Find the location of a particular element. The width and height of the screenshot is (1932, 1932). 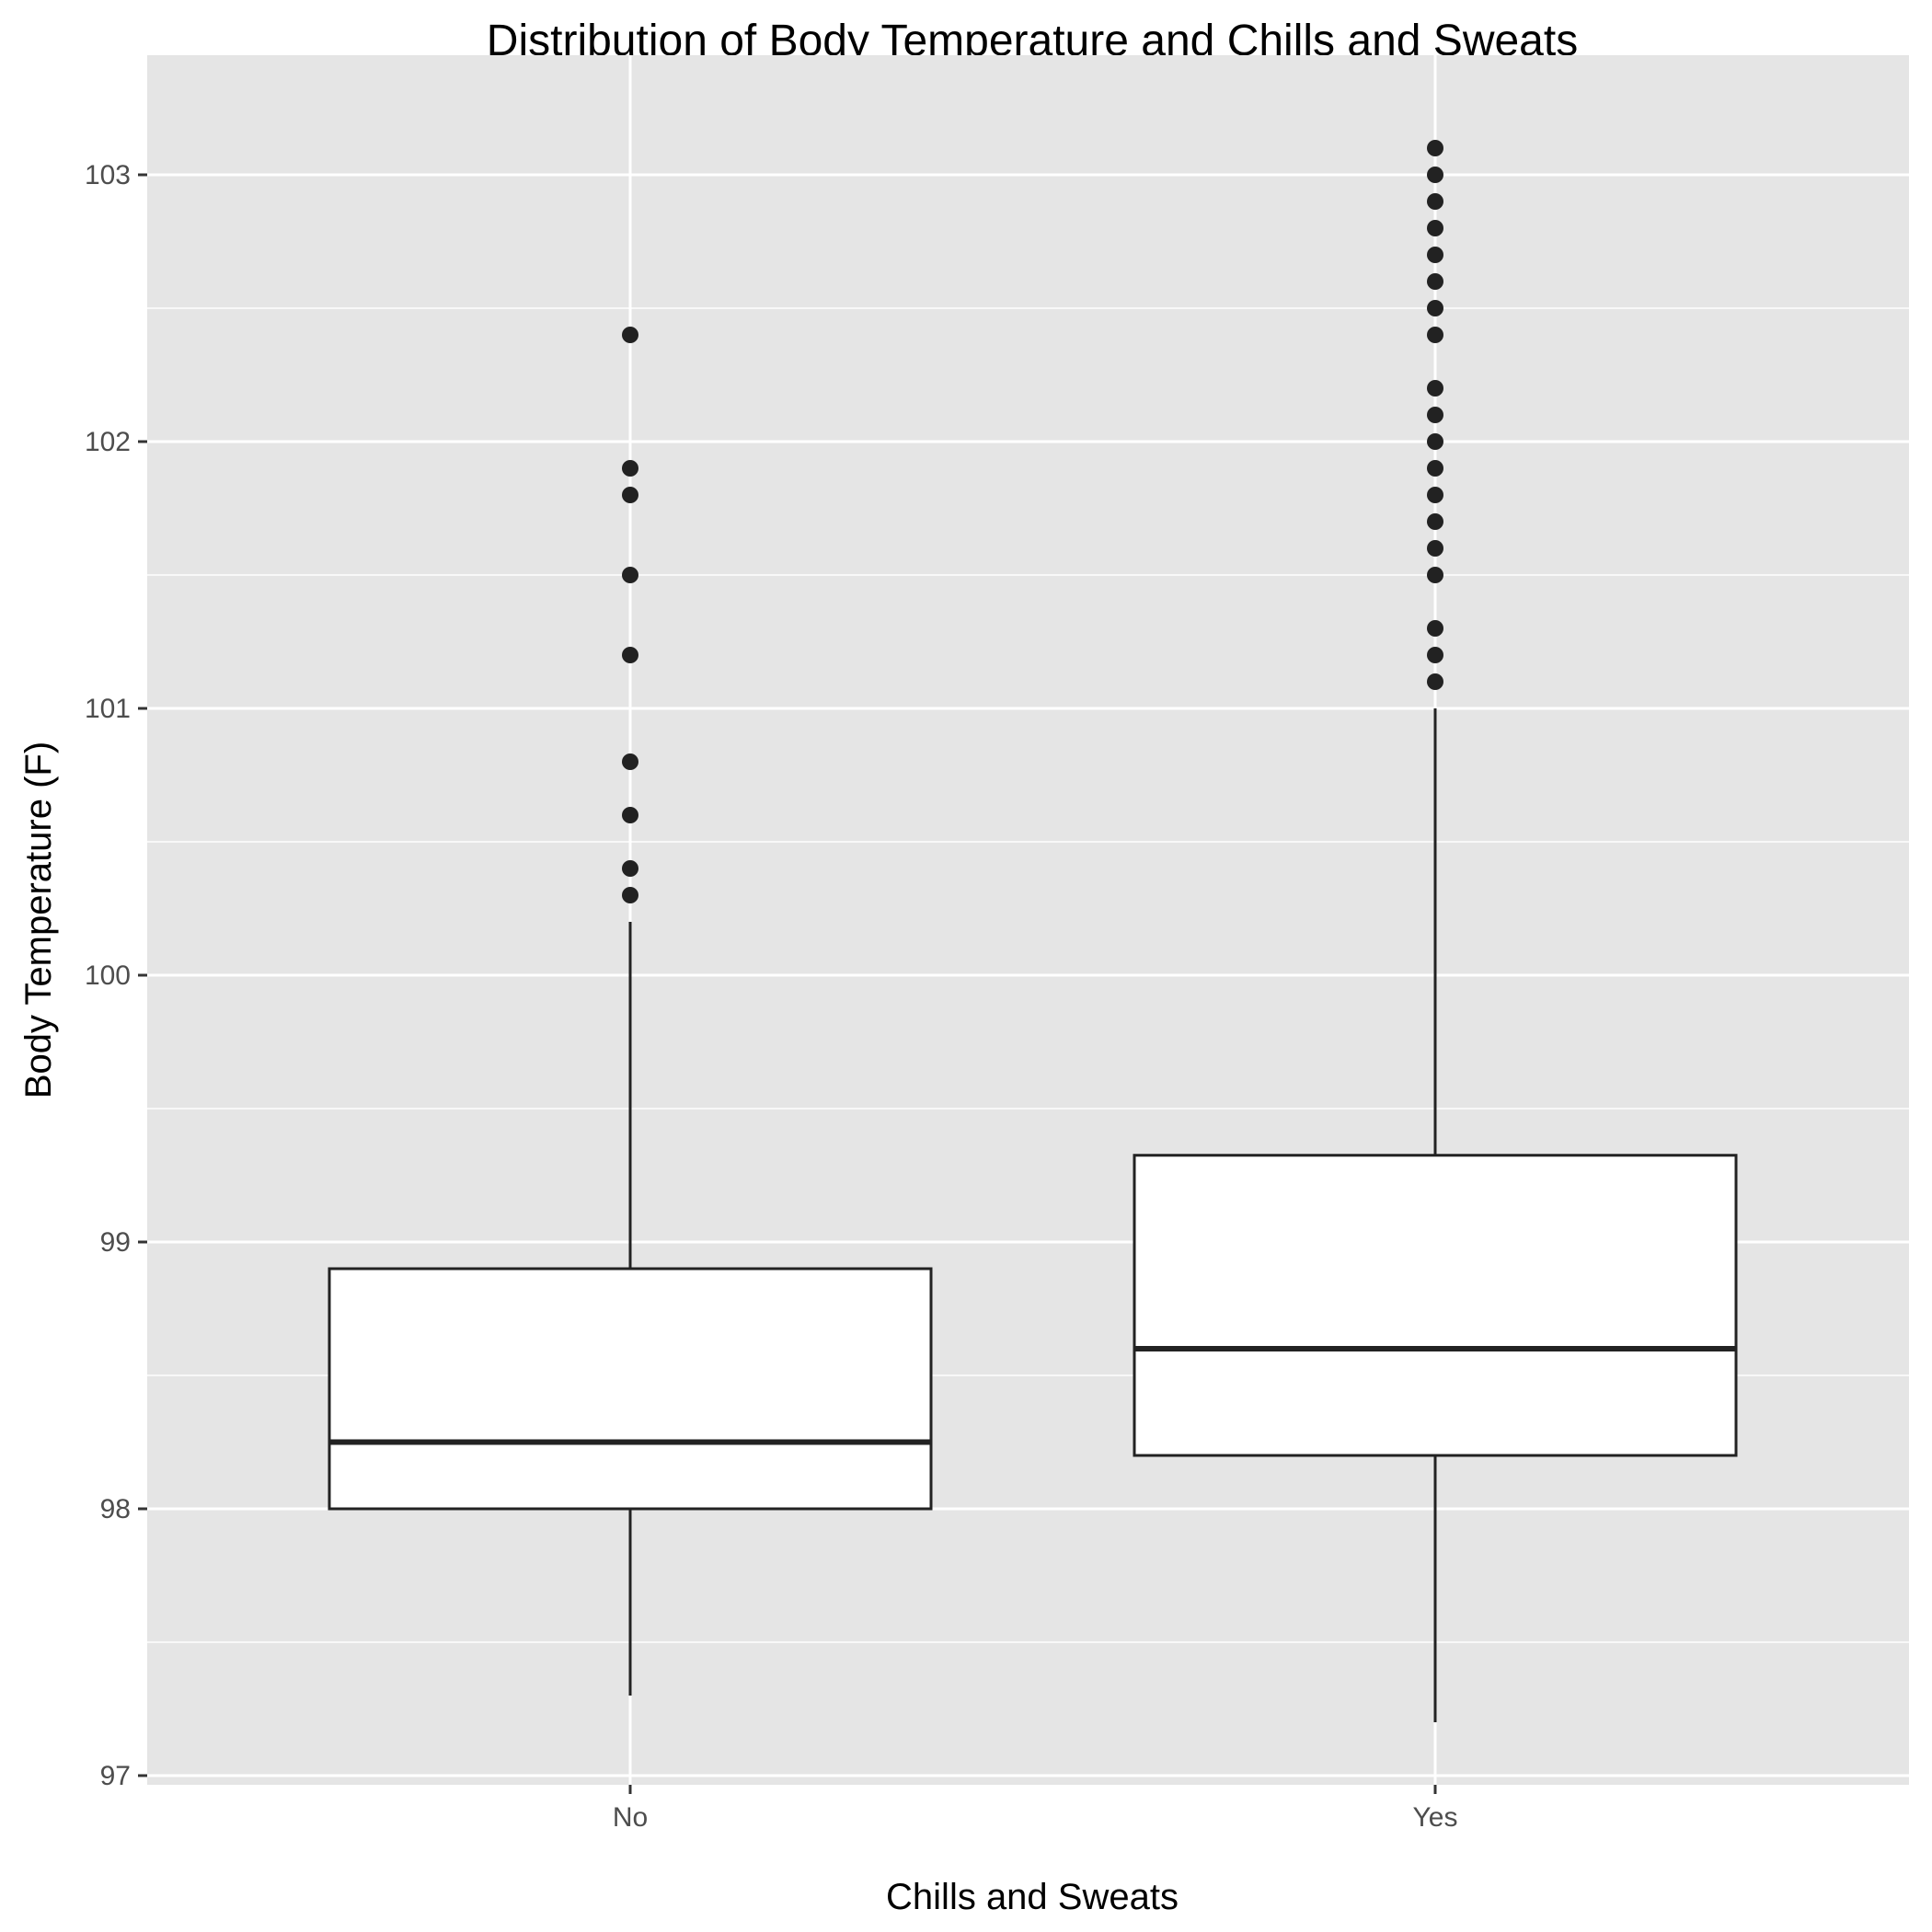

x-axis: No Yes is located at coordinates (1035, 1809).